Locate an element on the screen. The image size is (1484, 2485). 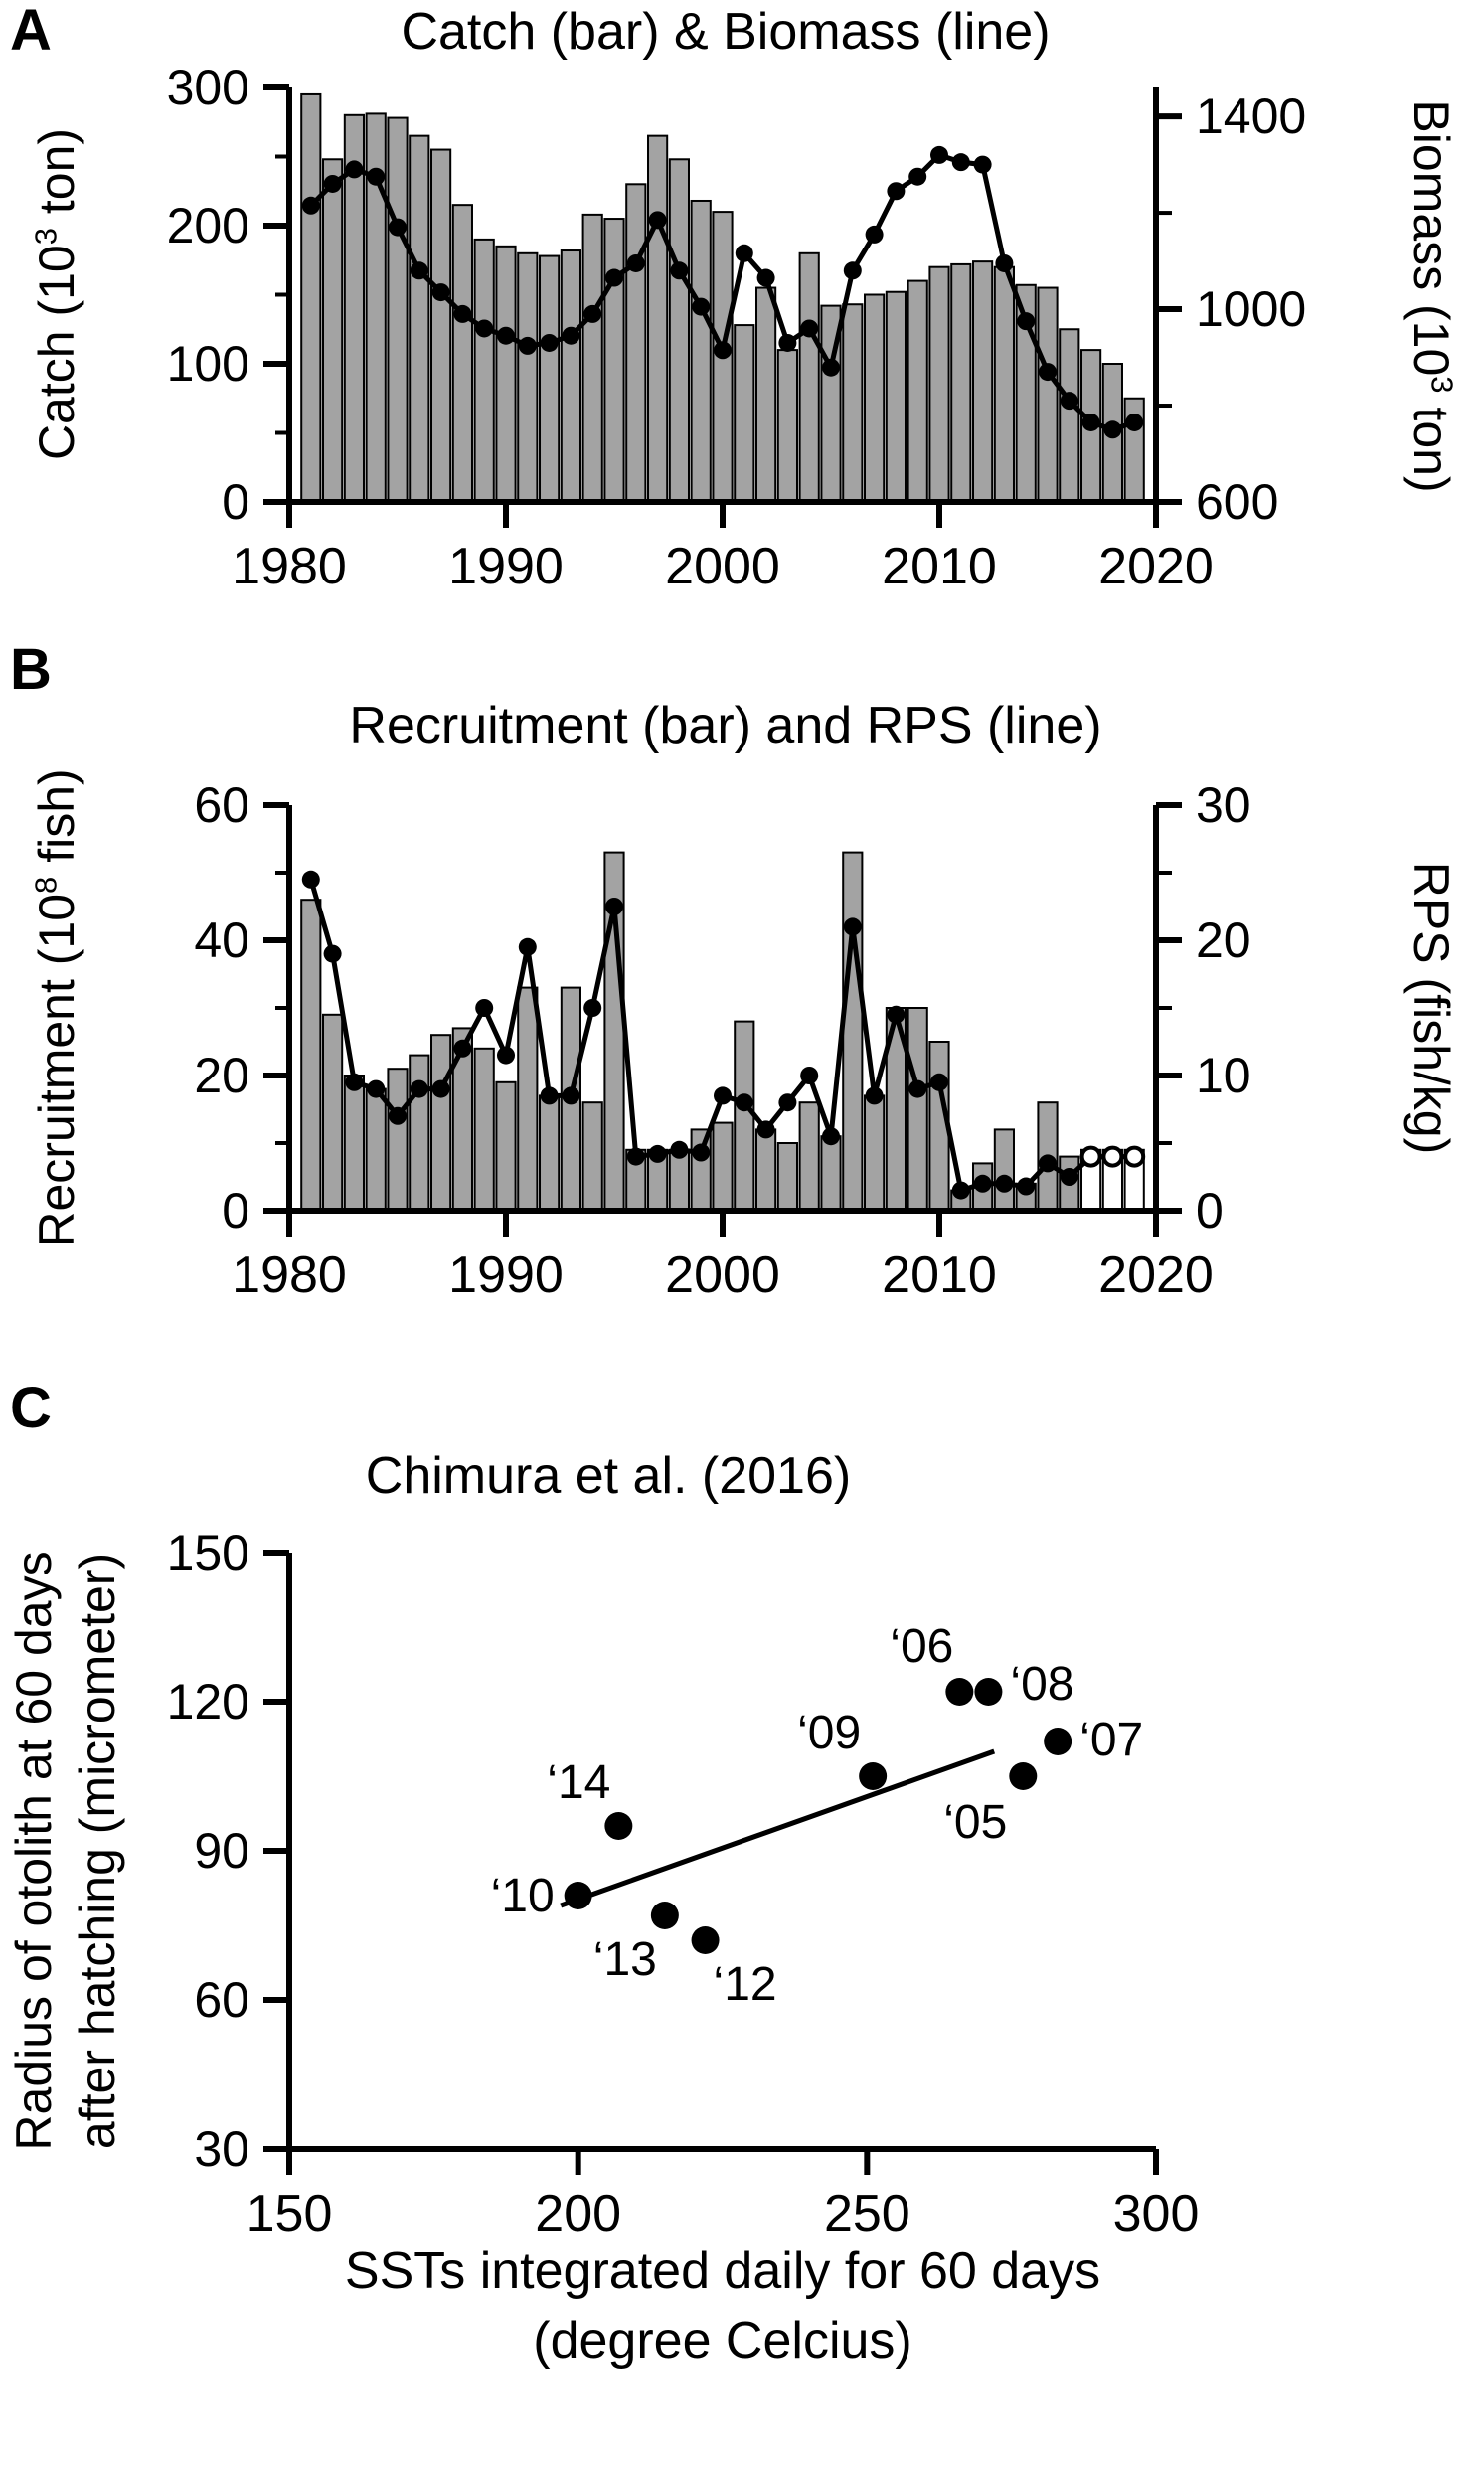
svg-text: 90 is located at coordinates (221, 1851).